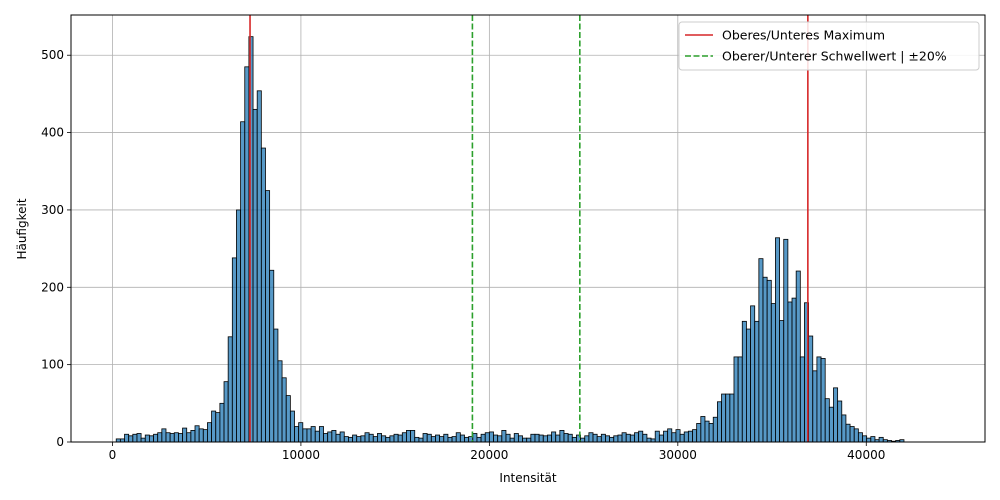  Describe the element at coordinates (803, 35) in the screenshot. I see `legend-label-maximum: Oberes/Unteres Maximum` at that location.